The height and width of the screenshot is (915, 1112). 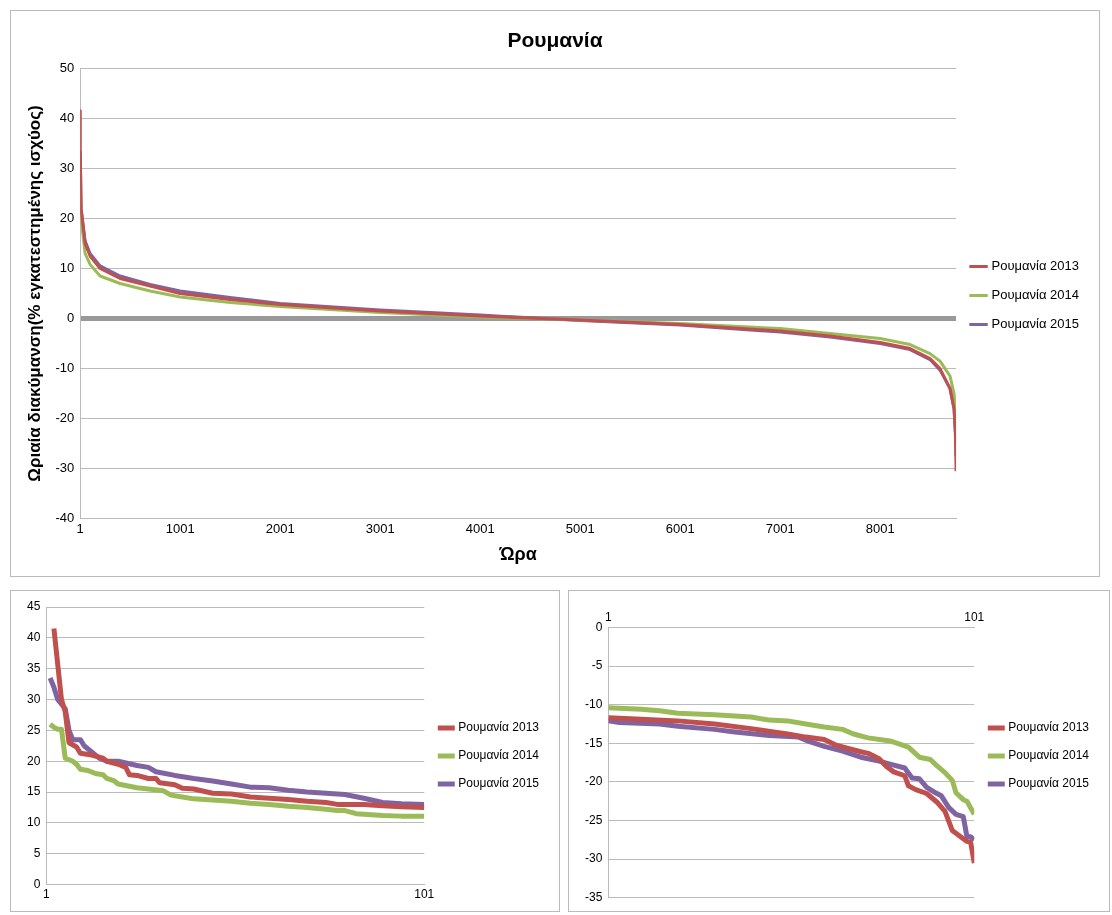 What do you see at coordinates (67, 67) in the screenshot?
I see `y-tick-label: 50` at bounding box center [67, 67].